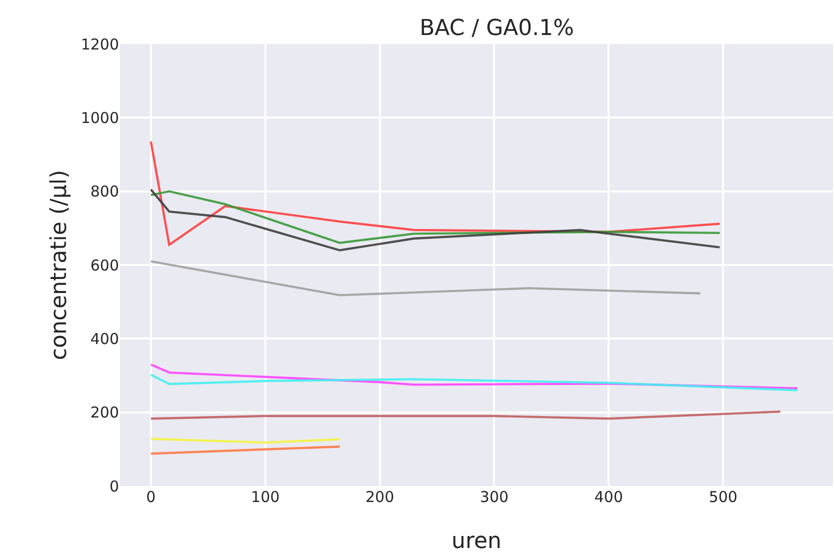  What do you see at coordinates (265, 497) in the screenshot?
I see `x-tick-label: 100` at bounding box center [265, 497].